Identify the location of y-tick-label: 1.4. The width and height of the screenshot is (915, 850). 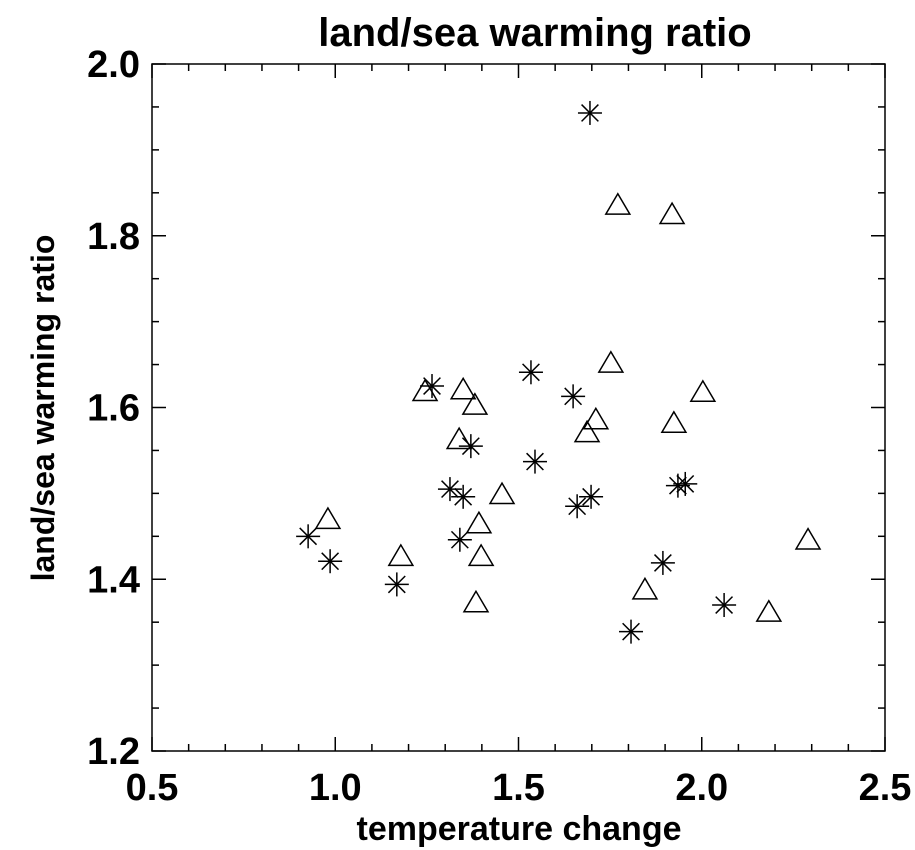
(113, 580).